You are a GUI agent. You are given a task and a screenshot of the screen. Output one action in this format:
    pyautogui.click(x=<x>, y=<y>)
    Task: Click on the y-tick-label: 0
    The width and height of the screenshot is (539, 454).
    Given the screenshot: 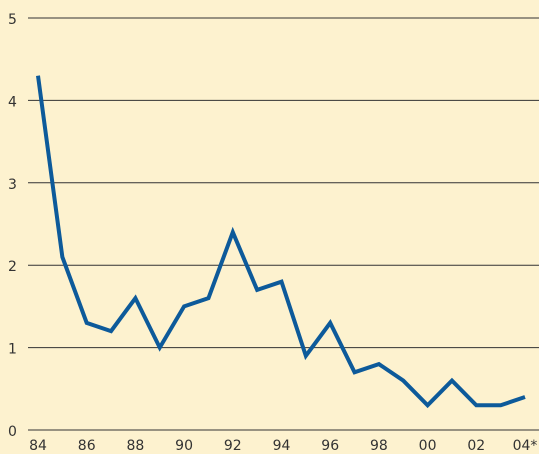 What is the action you would take?
    pyautogui.click(x=12, y=432)
    